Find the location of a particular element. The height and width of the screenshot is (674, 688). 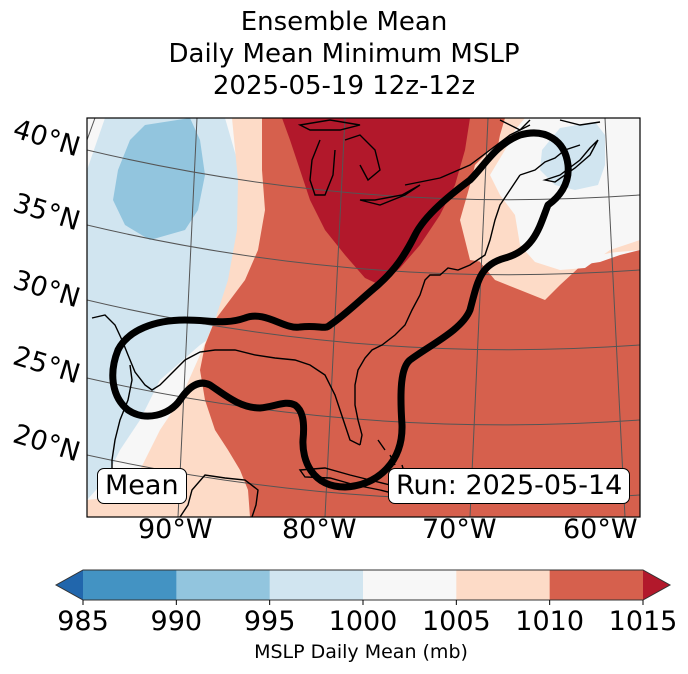

coast-yucatan is located at coordinates (219, 495).